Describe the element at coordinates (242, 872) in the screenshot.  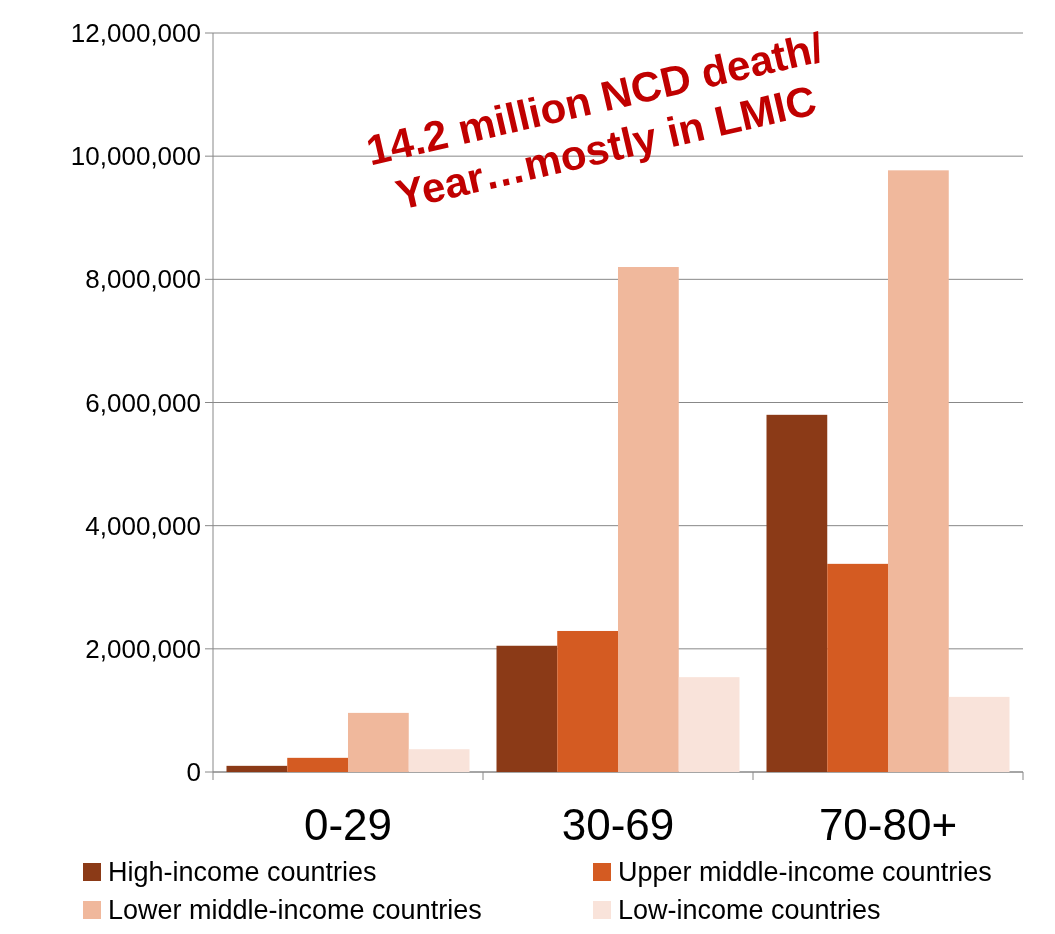
I see `legend-label: High-income countries` at that location.